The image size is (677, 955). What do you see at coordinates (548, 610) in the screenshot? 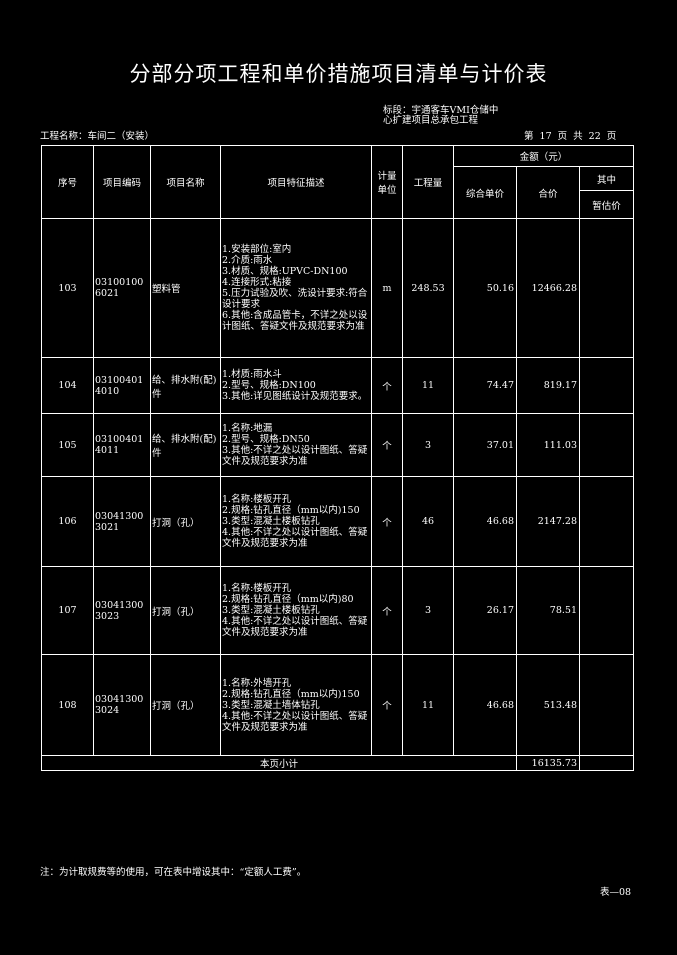
I see `row-total: 78.51` at bounding box center [548, 610].